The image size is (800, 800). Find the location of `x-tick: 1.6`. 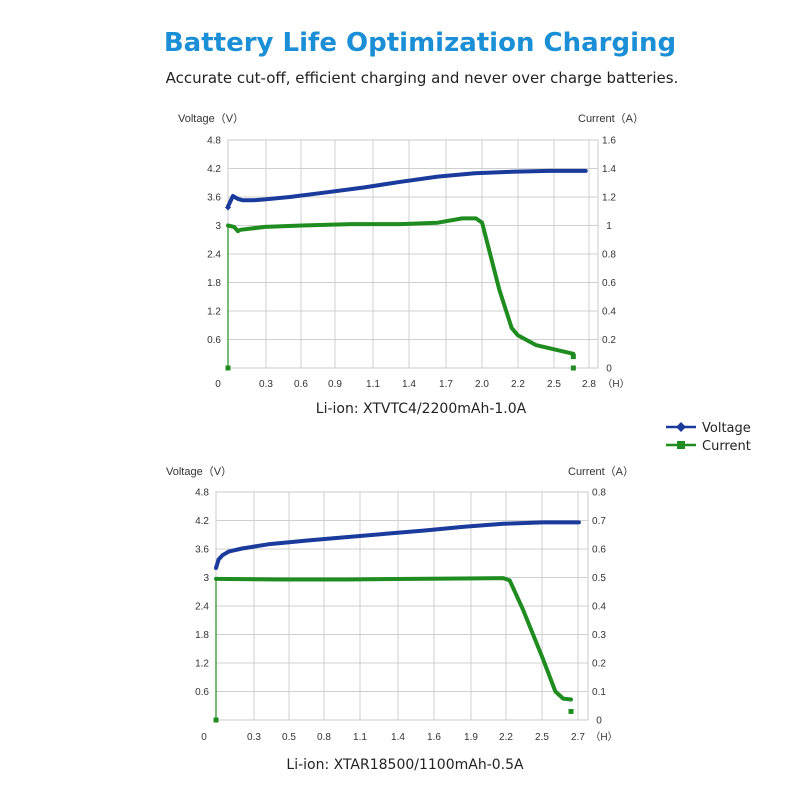

x-tick: 1.6 is located at coordinates (434, 737).